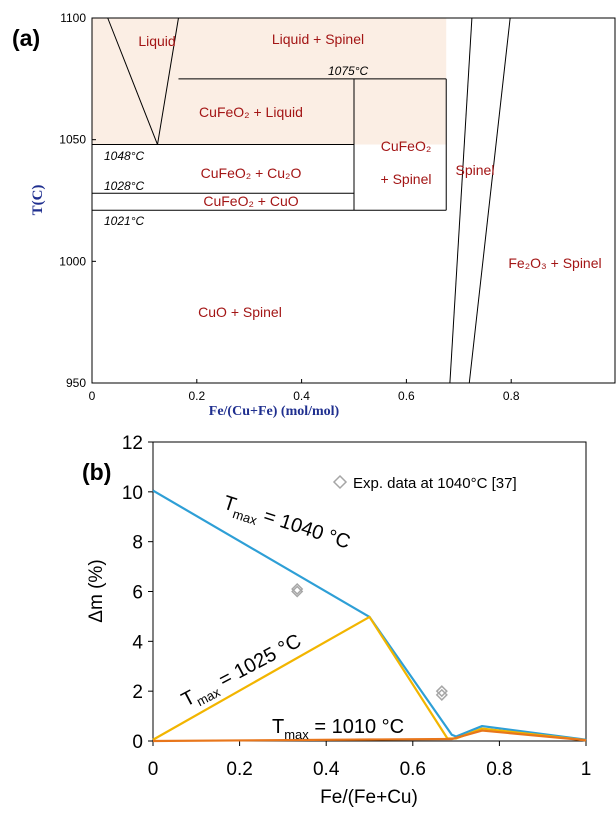 Image resolution: width=616 pixels, height=813 pixels. Describe the element at coordinates (269, 81) in the screenshot. I see `liquid-region-fill` at that location.